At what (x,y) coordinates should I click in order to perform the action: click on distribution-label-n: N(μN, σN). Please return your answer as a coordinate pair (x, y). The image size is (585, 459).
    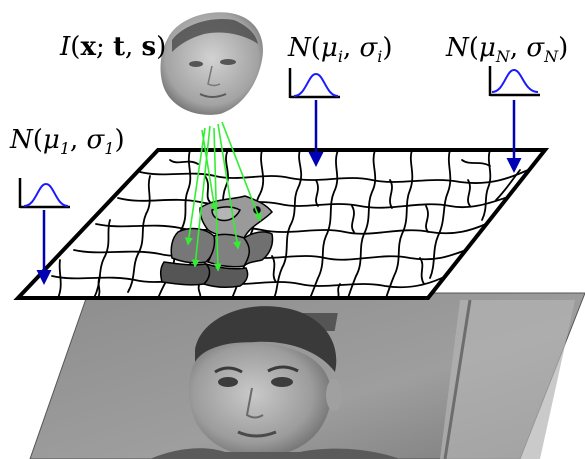
    Looking at the image, I should click on (506, 49).